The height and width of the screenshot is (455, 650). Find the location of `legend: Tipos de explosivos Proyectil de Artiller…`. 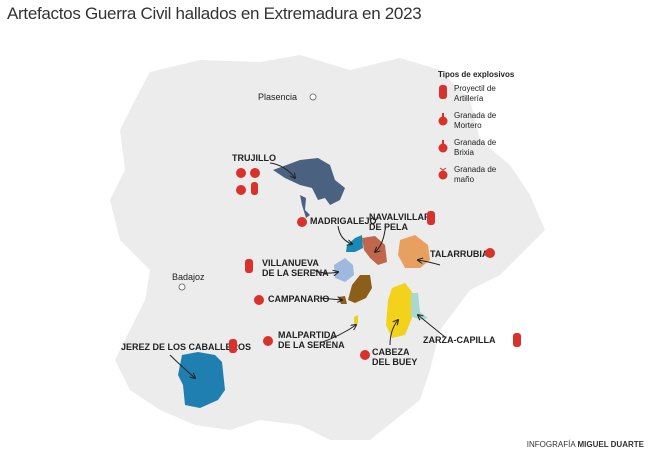

legend: Tipos de explosivos Proyectil de Artiller… is located at coordinates (476, 131).